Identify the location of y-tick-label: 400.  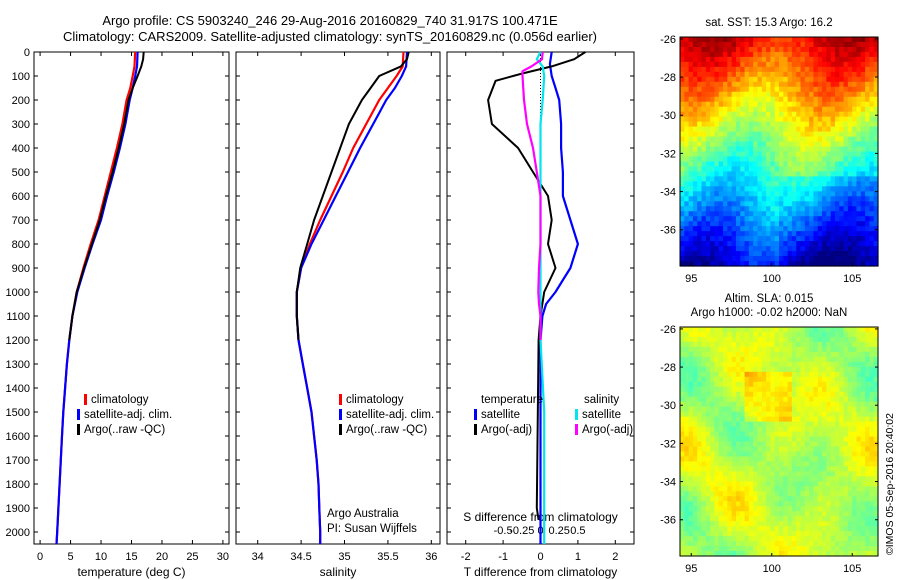
(21, 149).